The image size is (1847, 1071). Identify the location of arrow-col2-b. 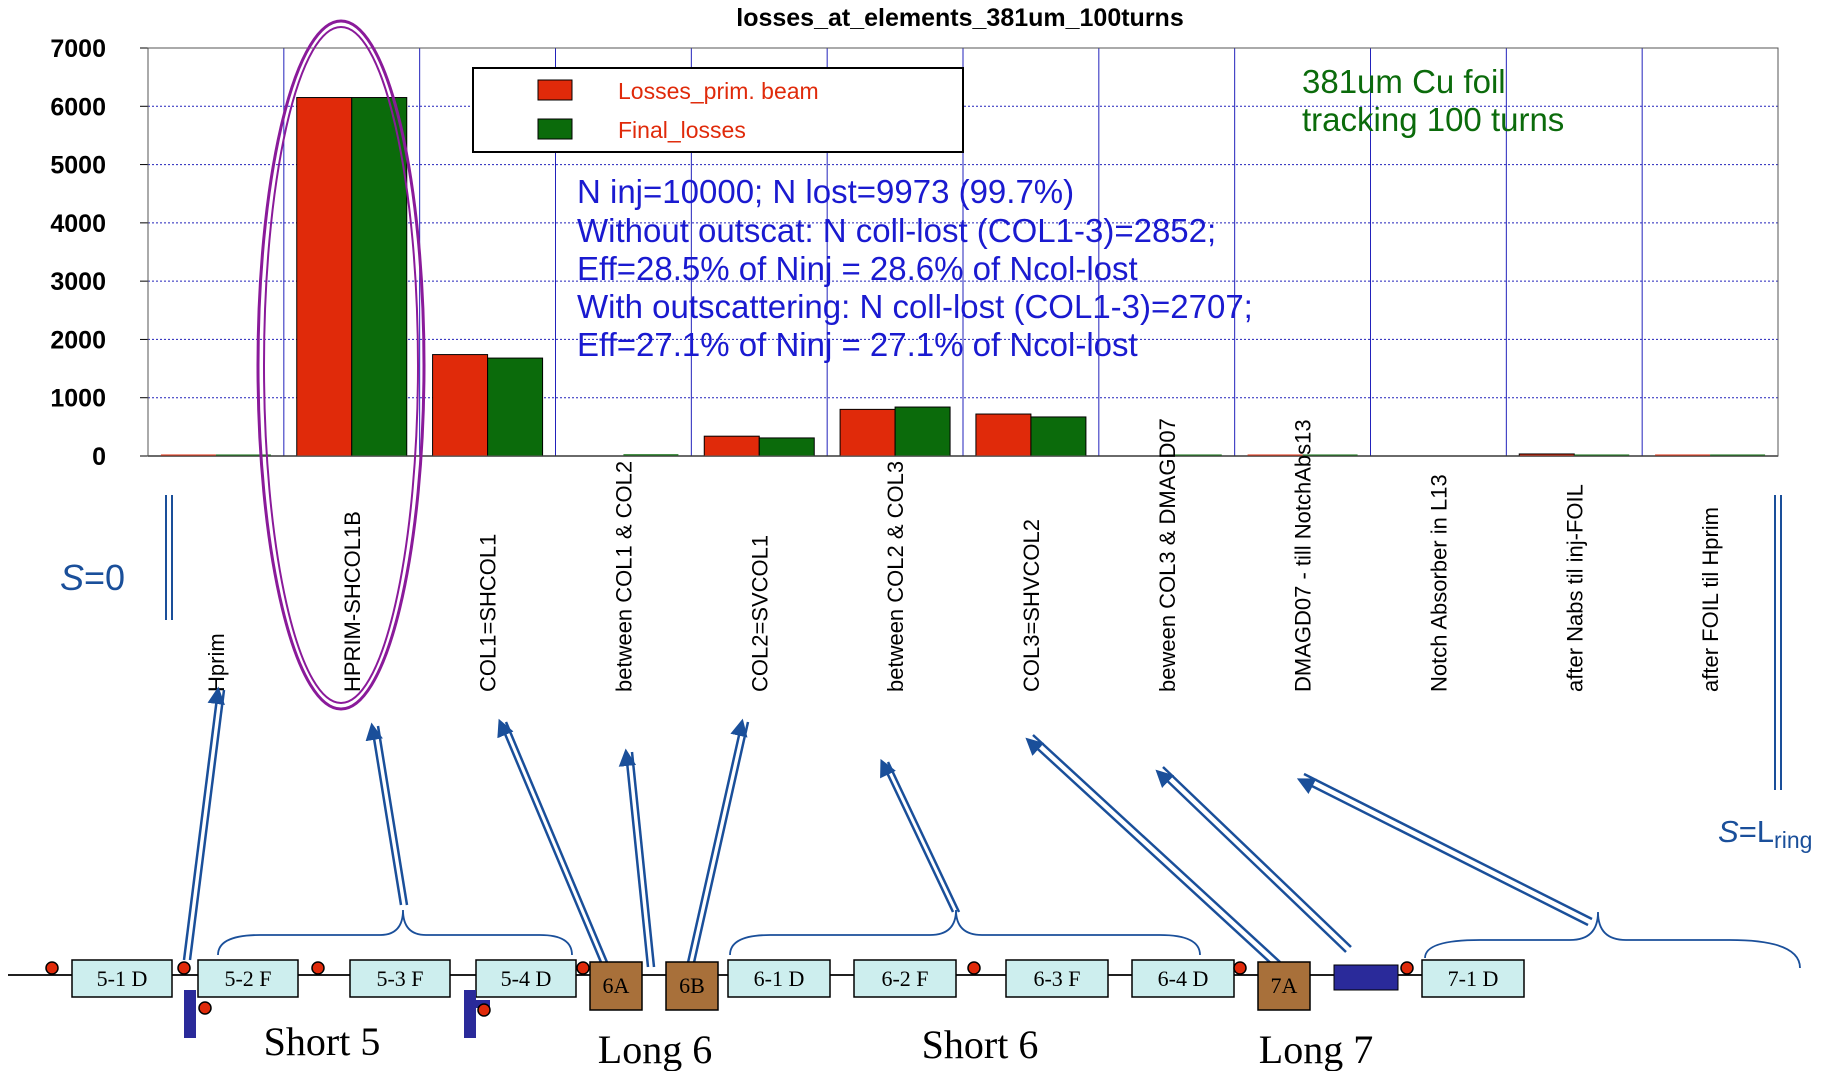
(720, 844).